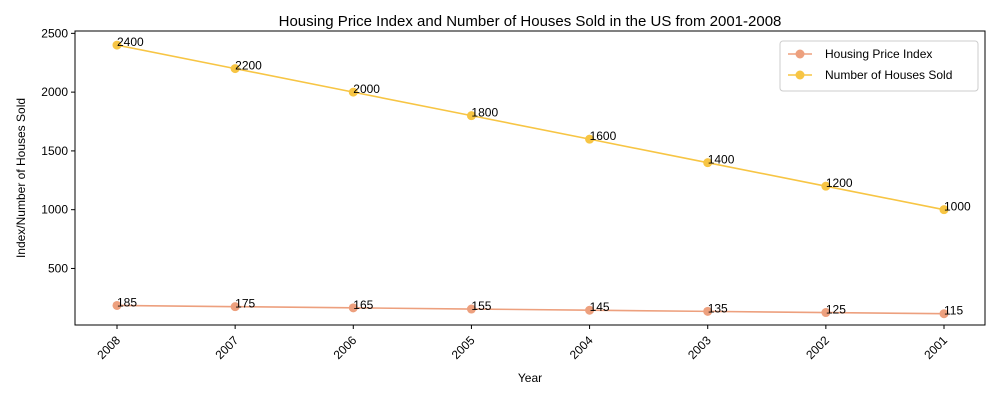 Image resolution: width=1000 pixels, height=400 pixels. I want to click on y-tick-label: 2500, so click(54, 33).